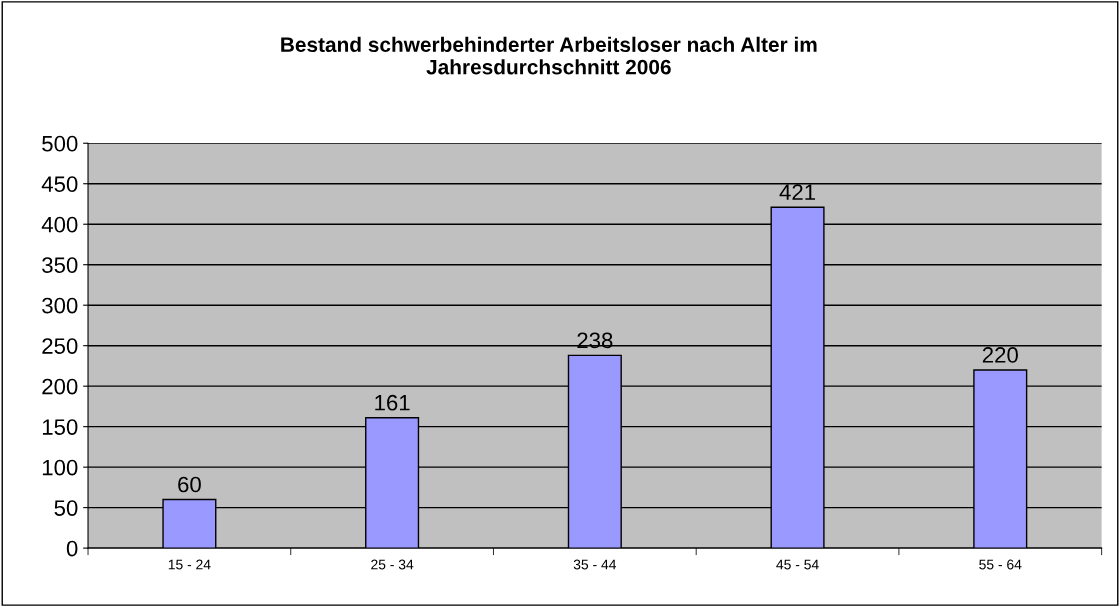 Image resolution: width=1120 pixels, height=607 pixels. Describe the element at coordinates (549, 55) in the screenshot. I see `chart-title: Bestand schwerbehinderter Arbeitsloser nach Alter im Jahresdurchschnitt 2006` at that location.